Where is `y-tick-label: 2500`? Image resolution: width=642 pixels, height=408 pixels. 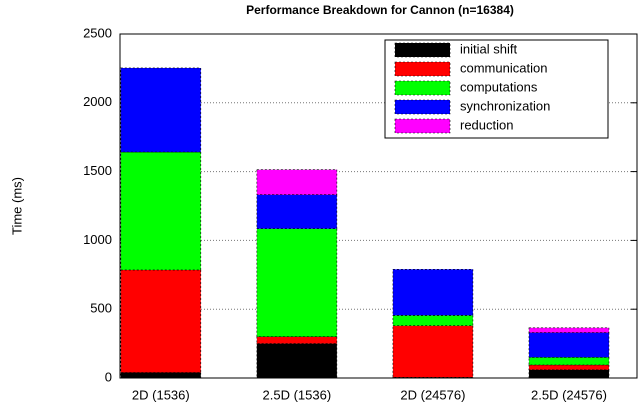 y-tick-label: 2500 is located at coordinates (97, 32).